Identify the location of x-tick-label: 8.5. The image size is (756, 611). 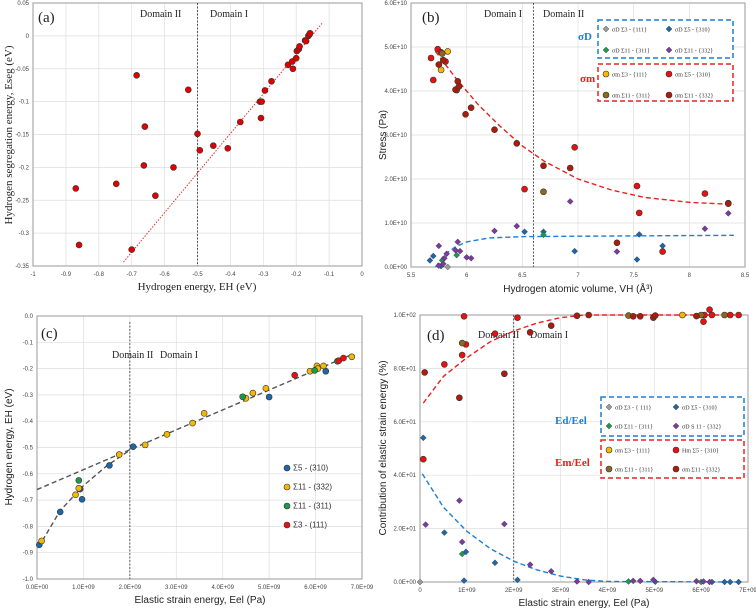
(745, 276).